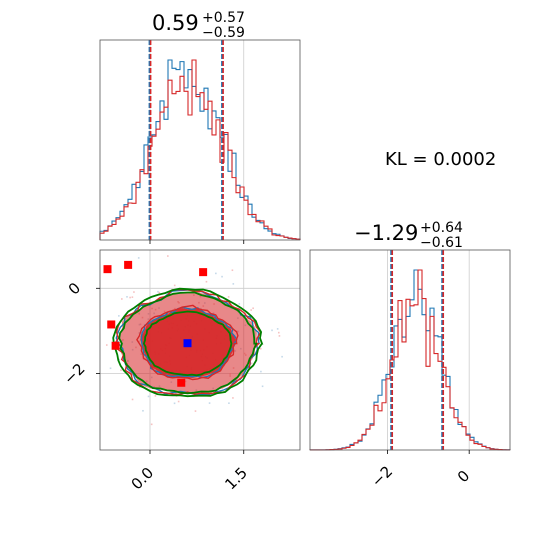 Image resolution: width=550 pixels, height=550 pixels. What do you see at coordinates (440, 159) in the screenshot?
I see `kl-annotation: KL = 0.0002` at bounding box center [440, 159].